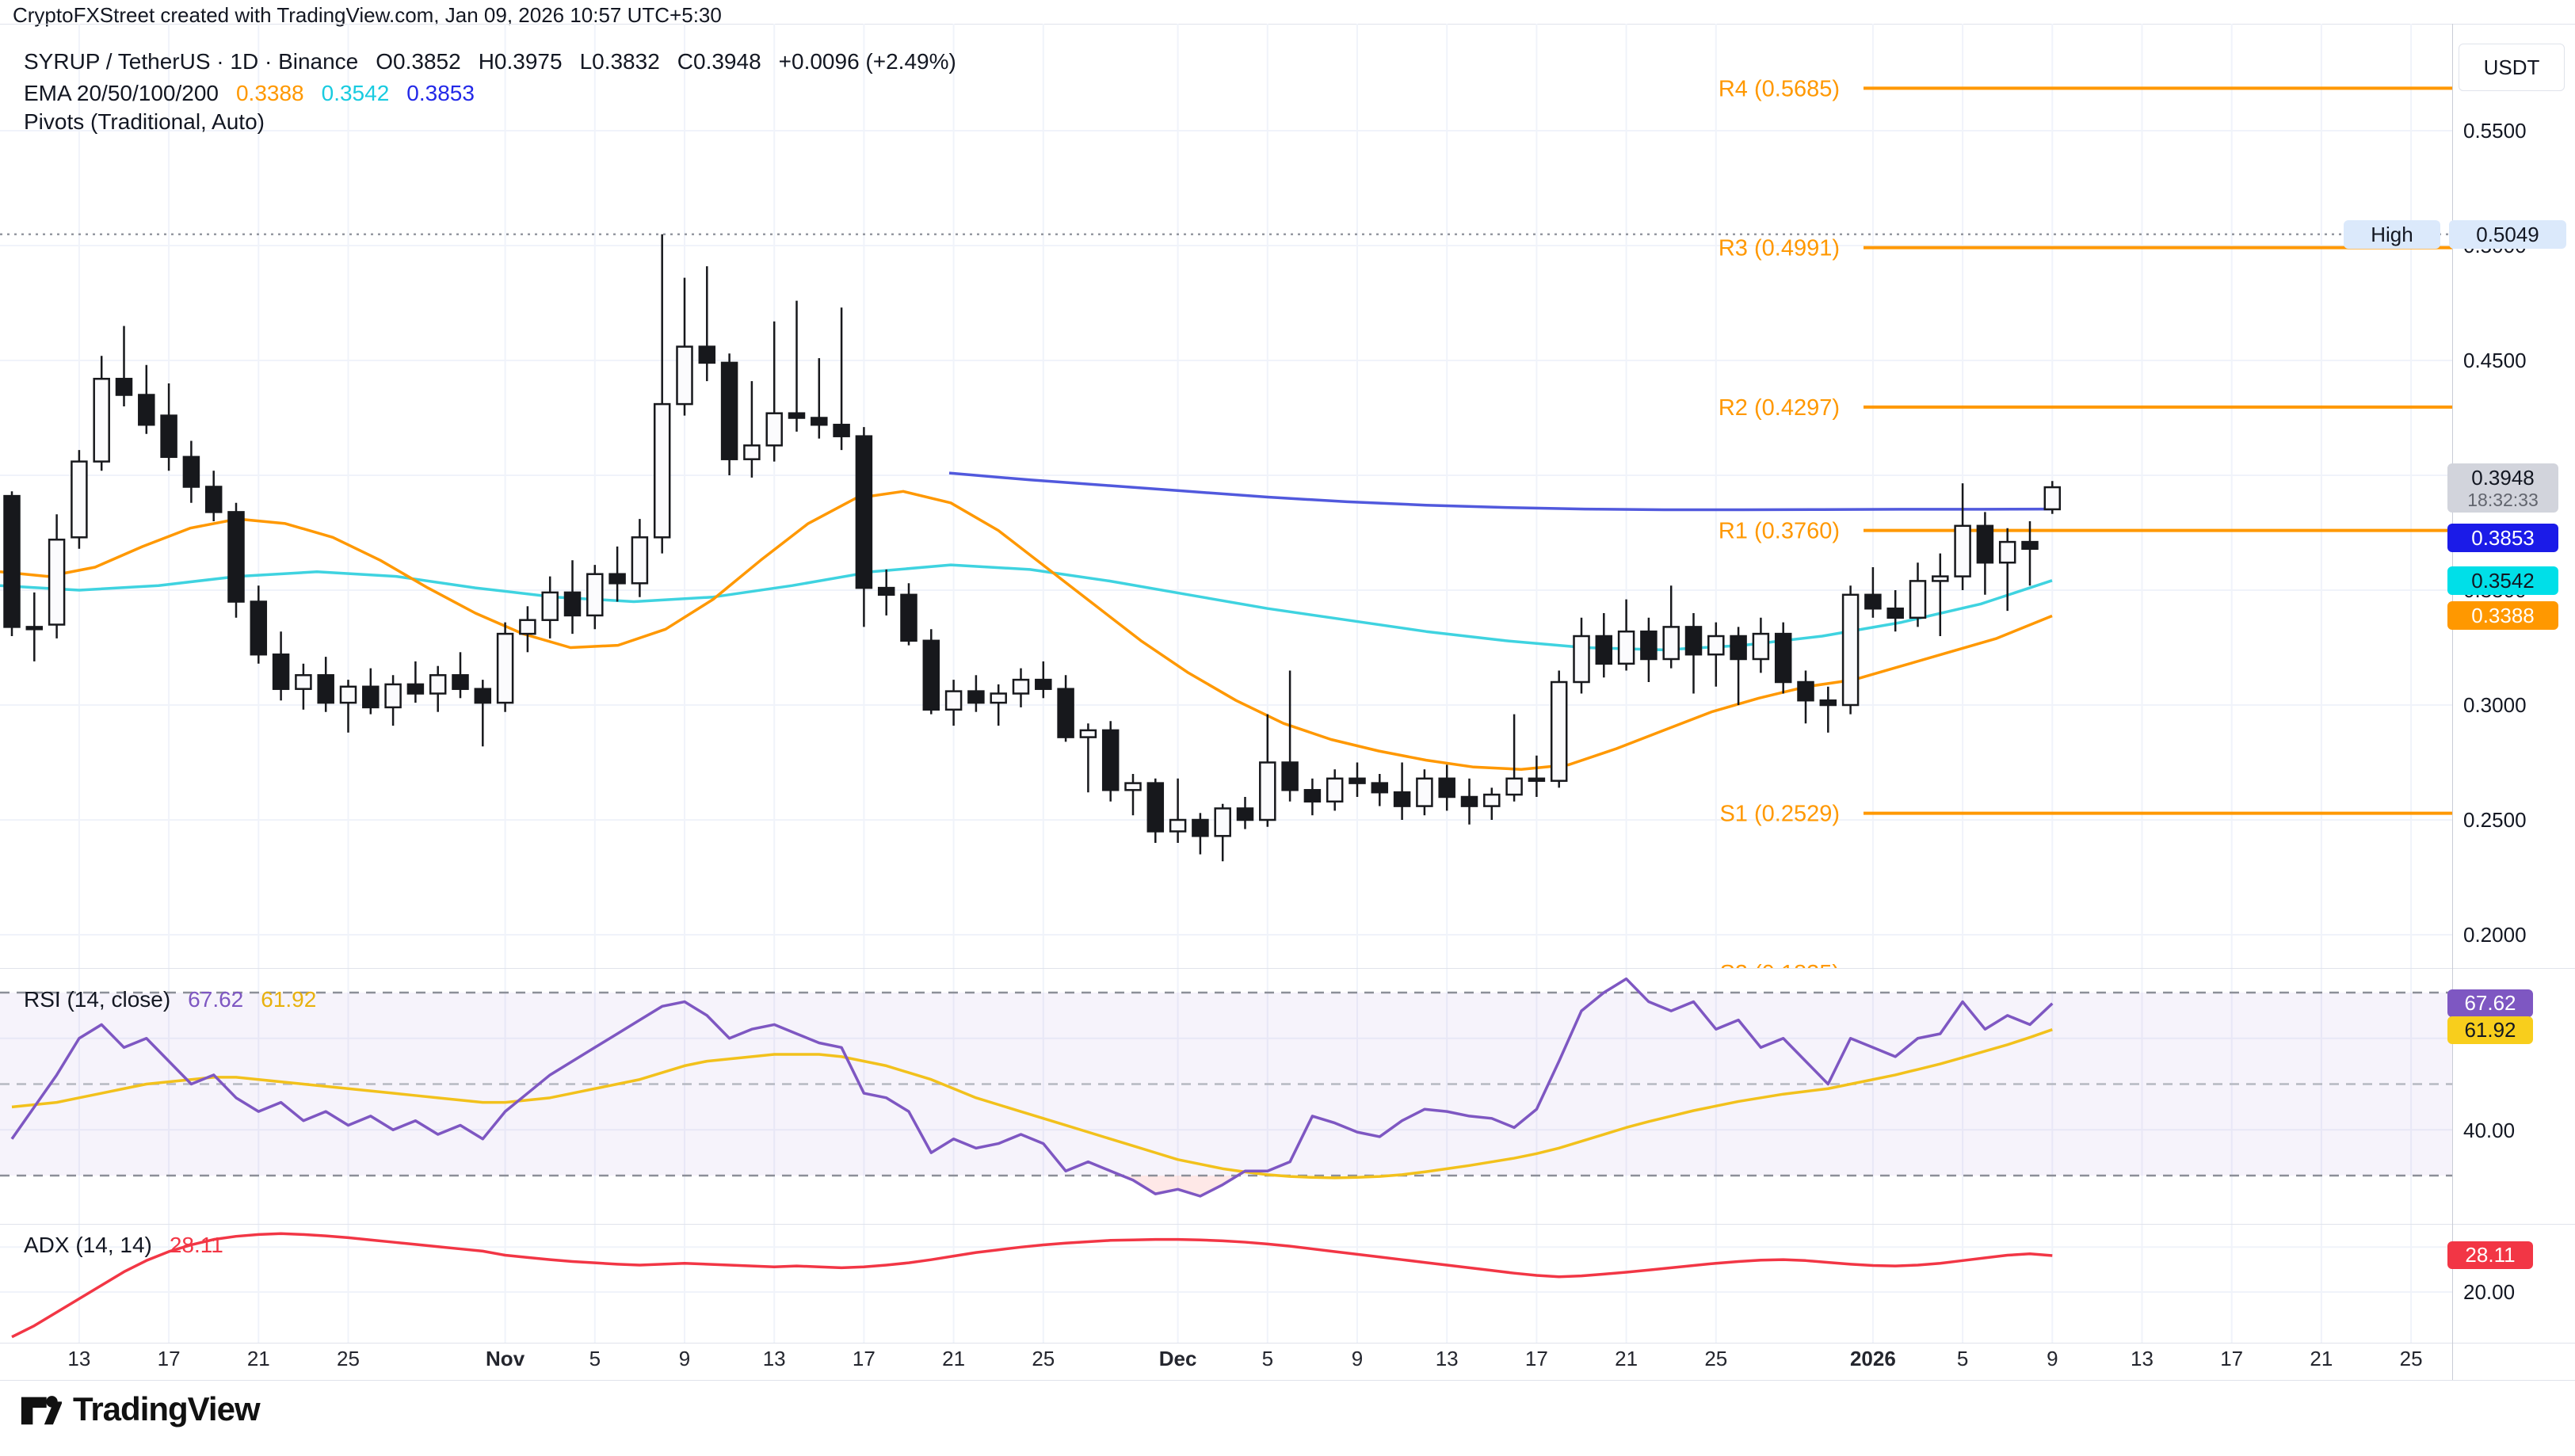 This screenshot has height=1456, width=2575. What do you see at coordinates (2502, 538) in the screenshot?
I see `ema200-badge: 0.3853` at bounding box center [2502, 538].